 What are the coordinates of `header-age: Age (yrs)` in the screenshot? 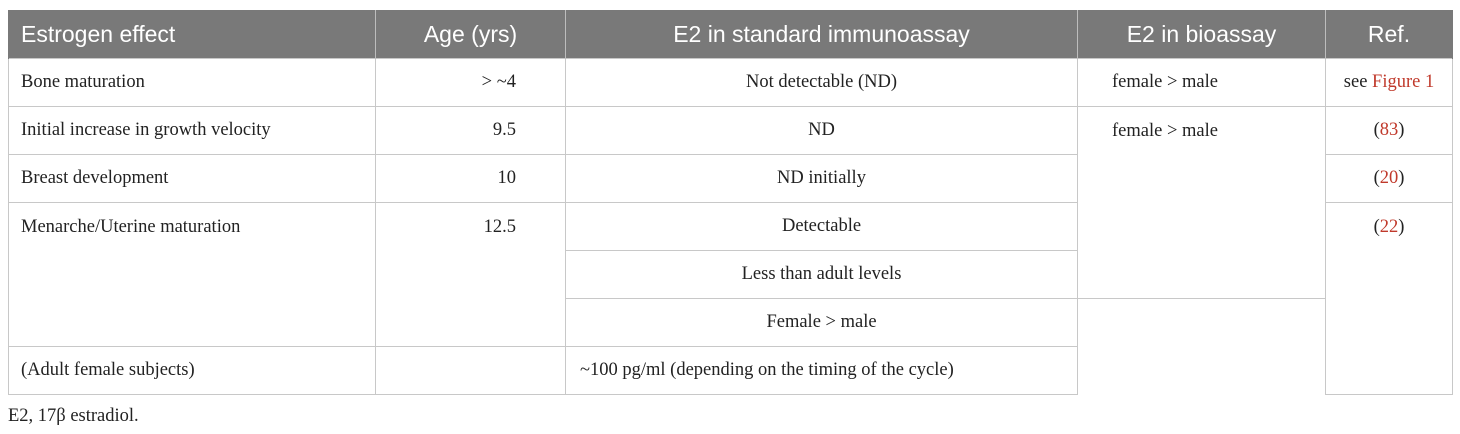 It's located at (470, 34).